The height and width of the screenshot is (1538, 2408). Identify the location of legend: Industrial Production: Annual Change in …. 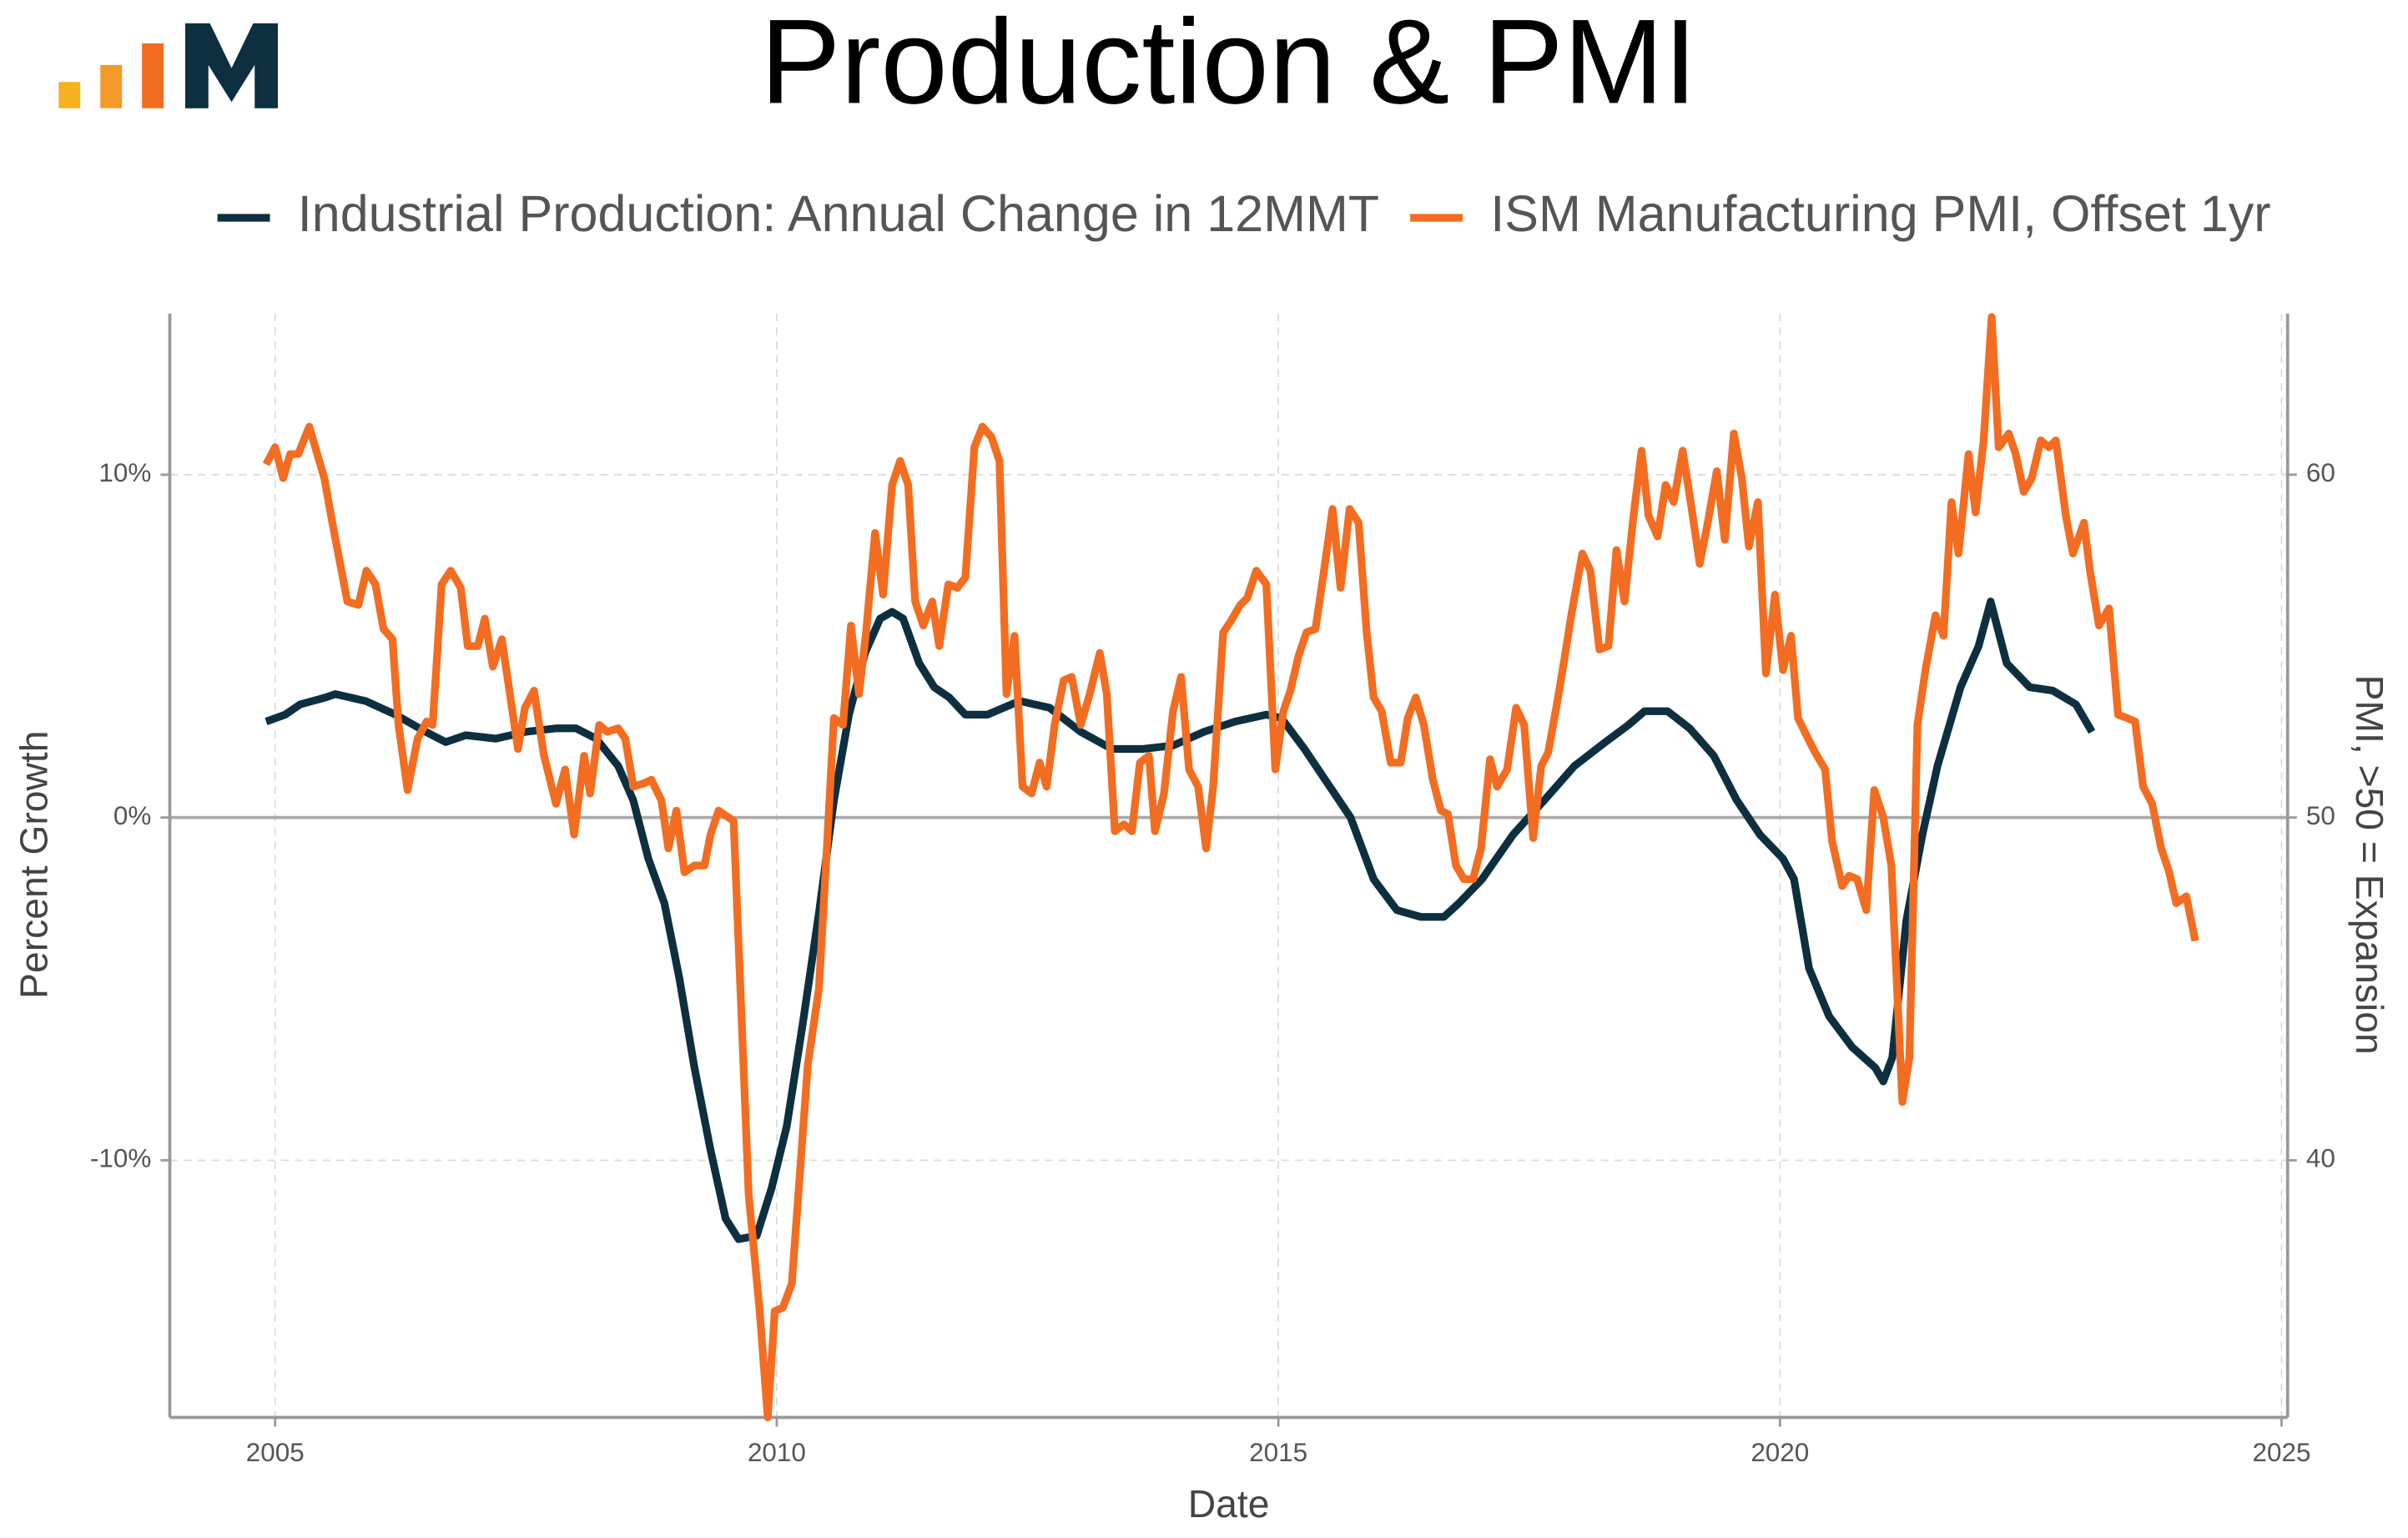
(1244, 213).